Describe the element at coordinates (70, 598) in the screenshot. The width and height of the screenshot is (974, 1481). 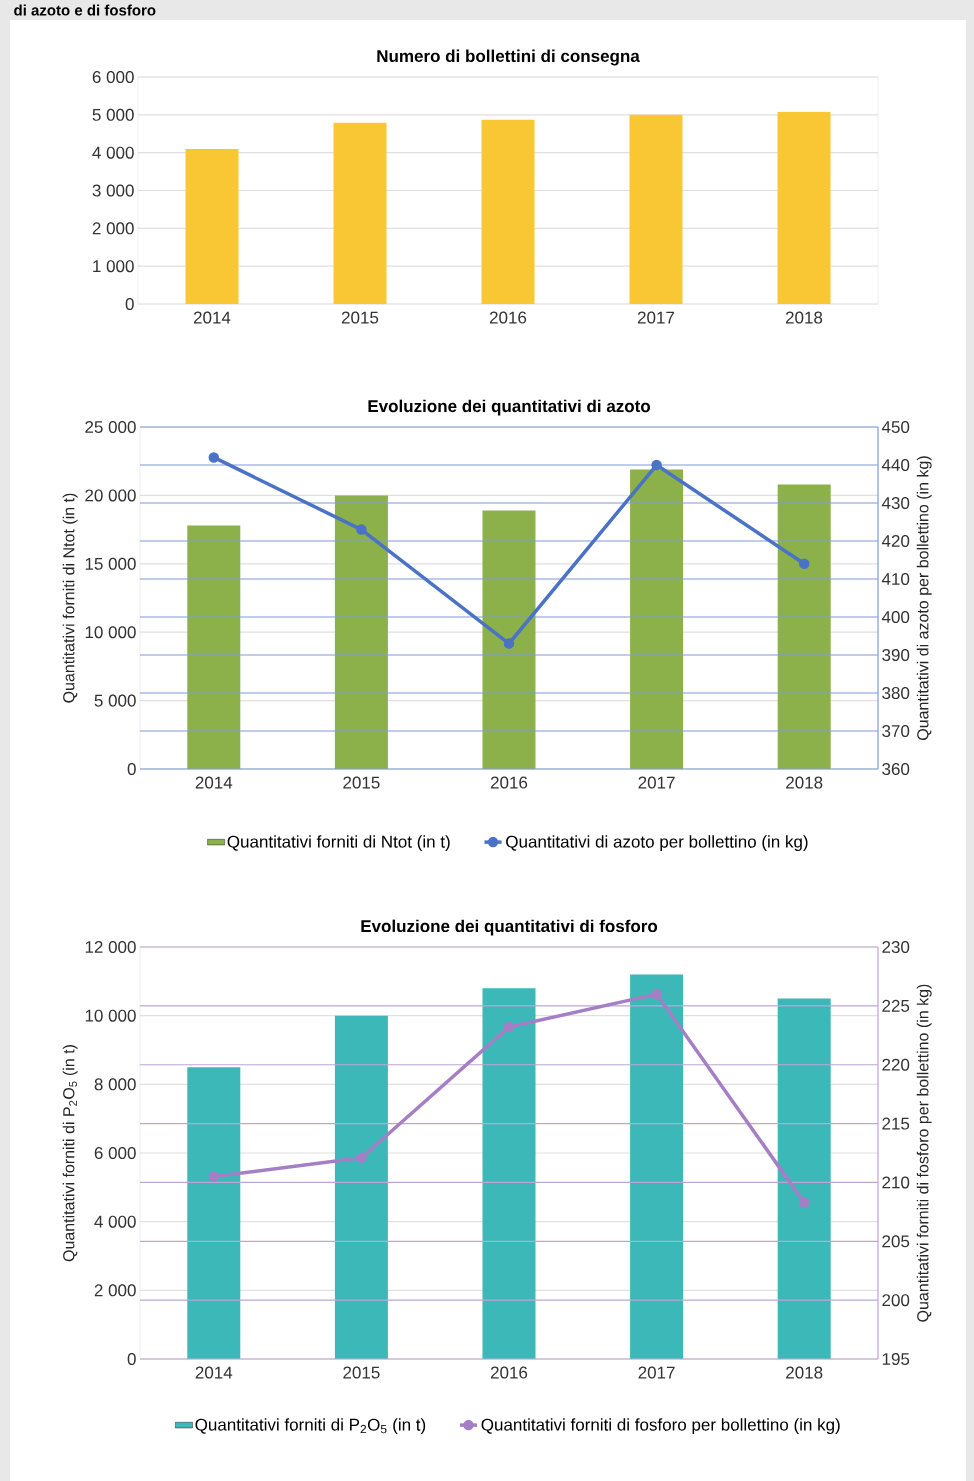
I see `y-axis-title: Quantitativi forniti di Ntot (in t)` at that location.